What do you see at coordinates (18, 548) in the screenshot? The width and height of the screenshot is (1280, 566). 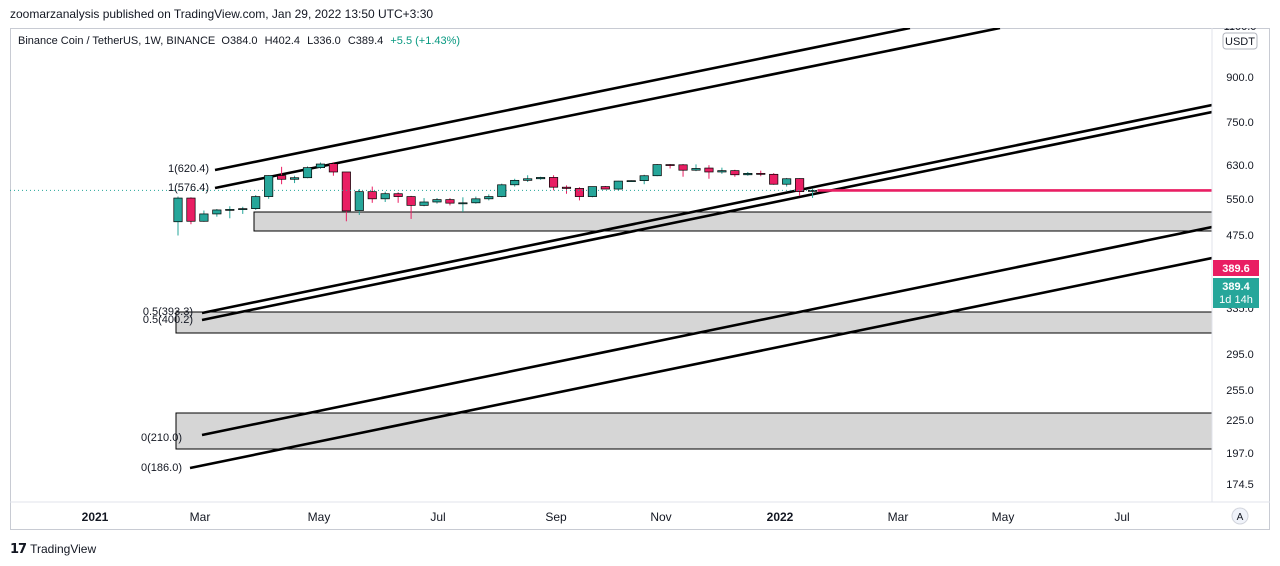 I see `tradingview-logo-icon: 𝟭𝟳` at bounding box center [18, 548].